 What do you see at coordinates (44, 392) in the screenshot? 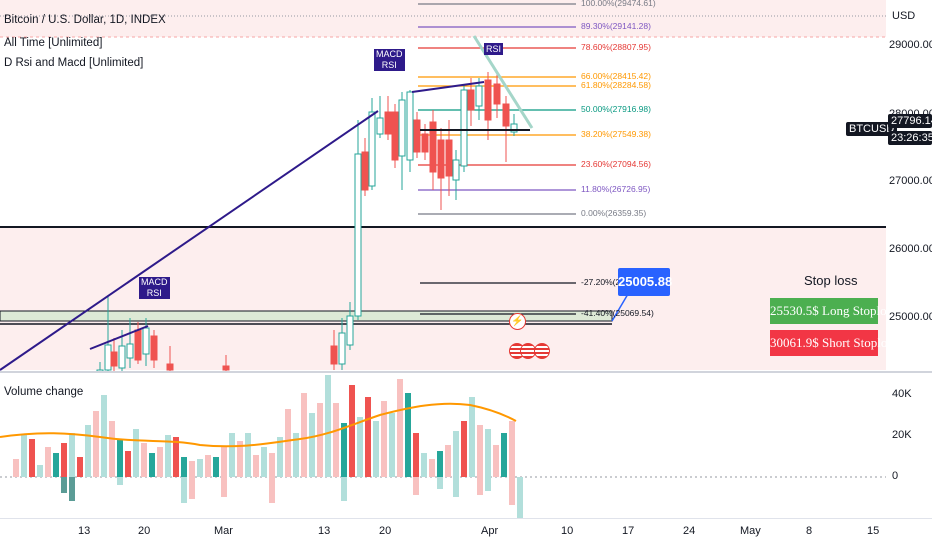
I see `volume-change-title: Volume change` at bounding box center [44, 392].